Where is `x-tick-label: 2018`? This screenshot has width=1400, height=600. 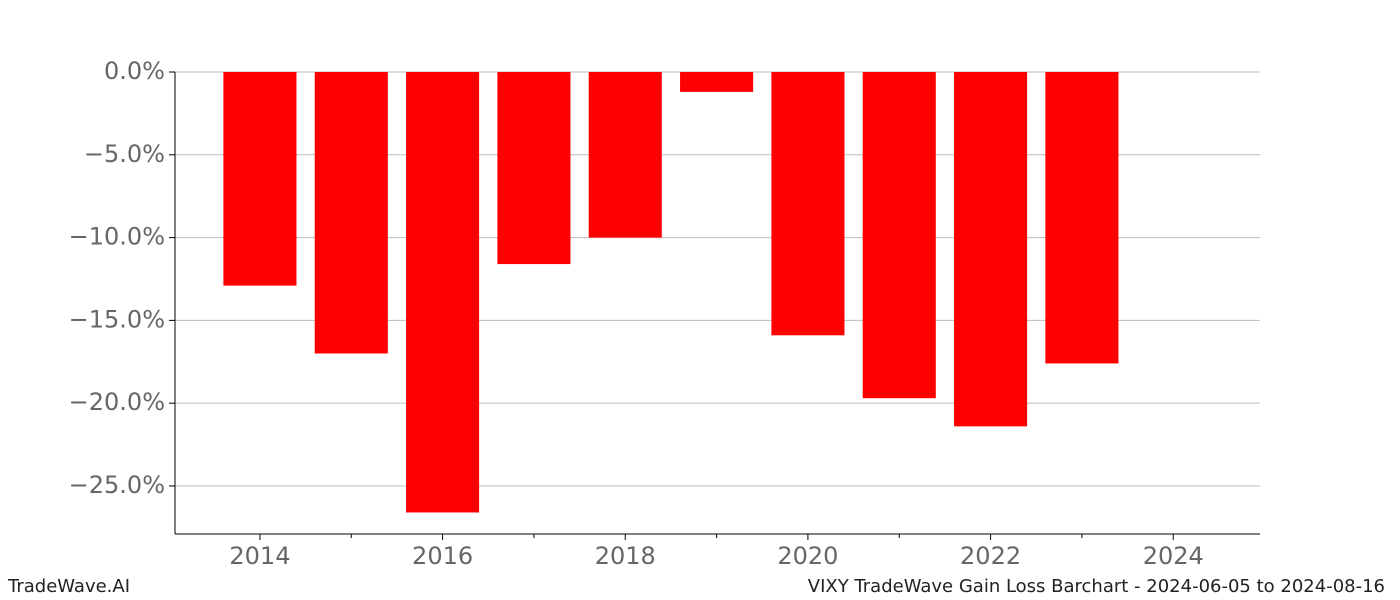 x-tick-label: 2018 is located at coordinates (625, 556).